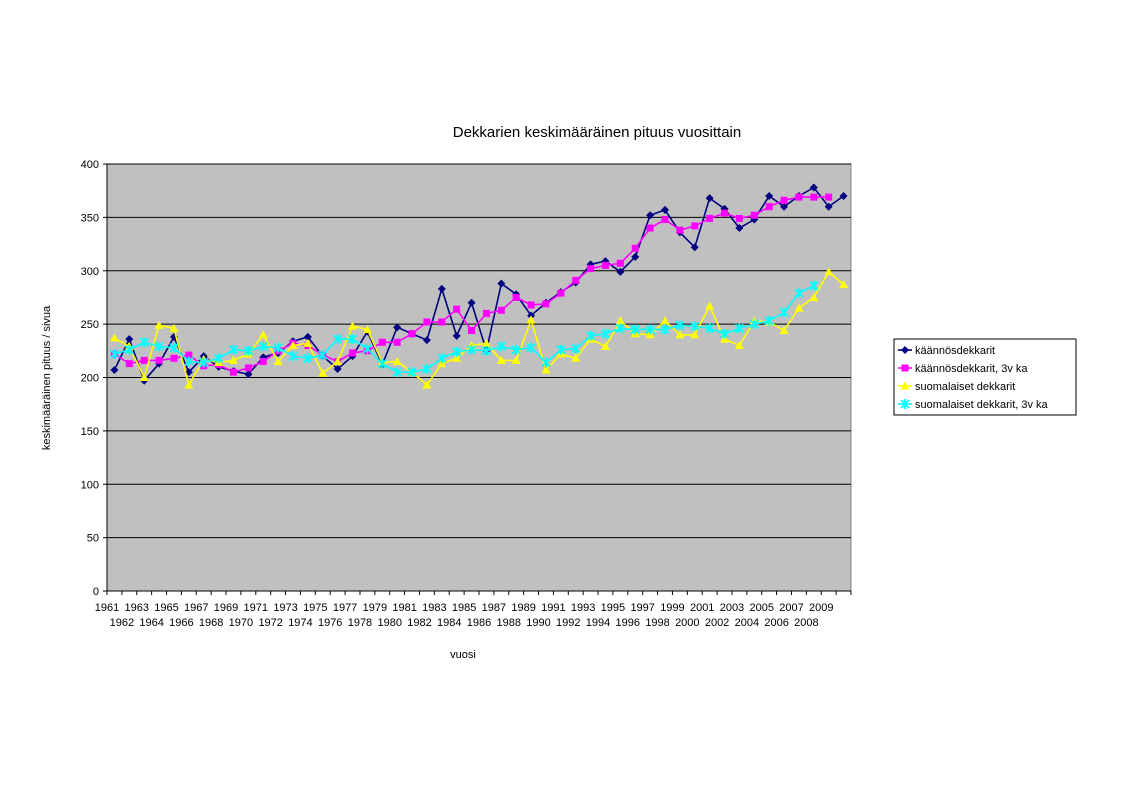  What do you see at coordinates (956, 387) in the screenshot?
I see `legend-item: suomalaiset dekkarit` at bounding box center [956, 387].